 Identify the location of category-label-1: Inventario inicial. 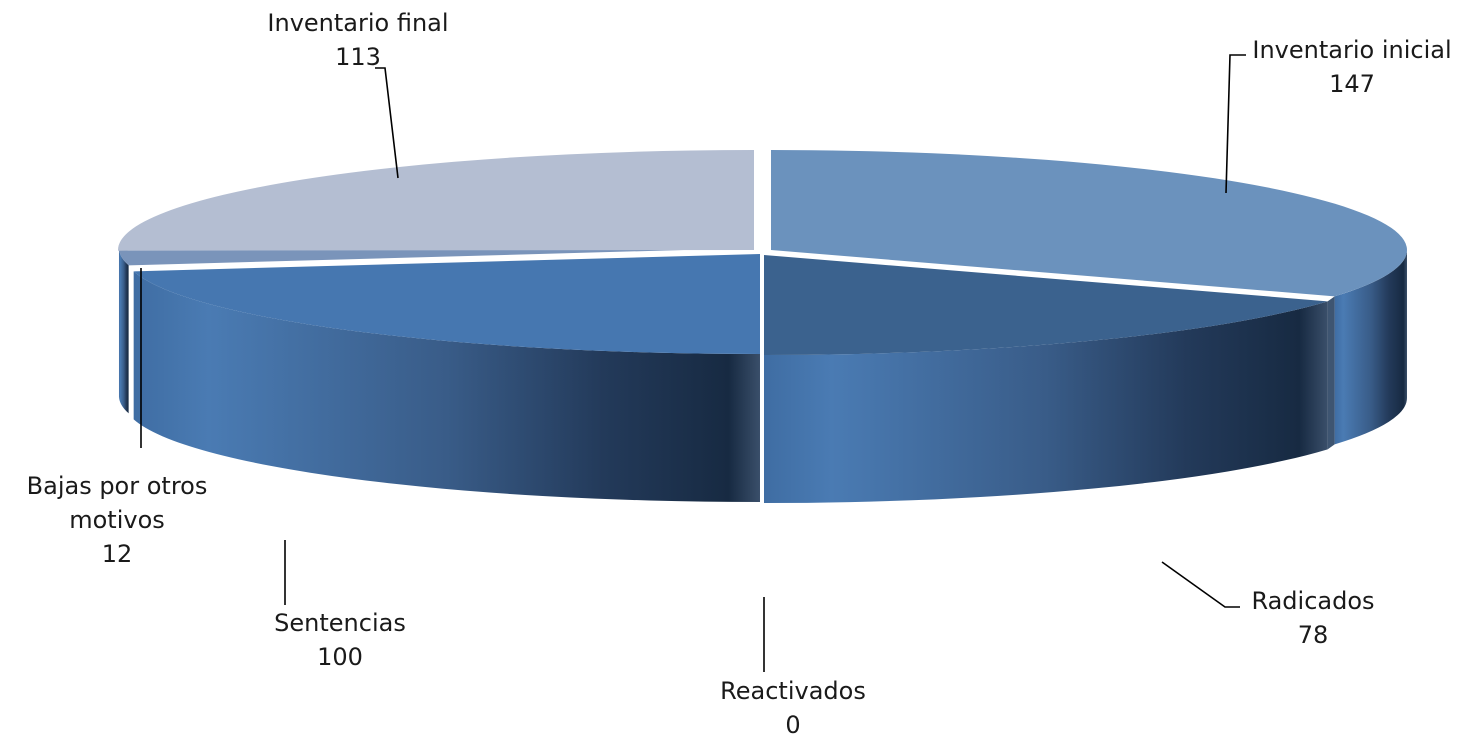
(1351, 50).